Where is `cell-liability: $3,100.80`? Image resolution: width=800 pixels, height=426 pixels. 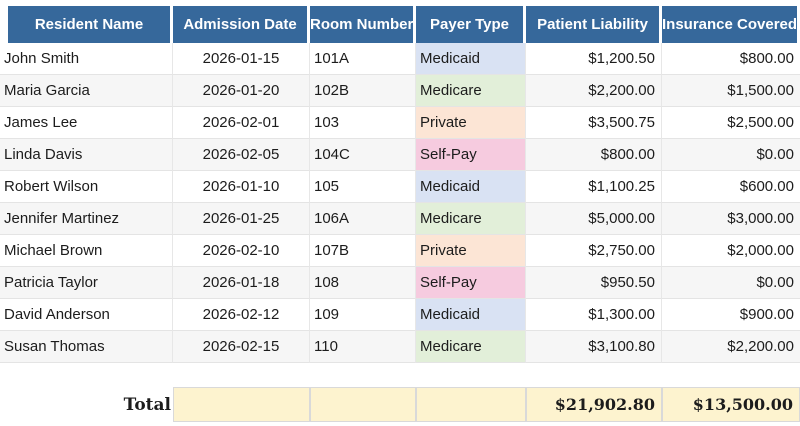 cell-liability: $3,100.80 is located at coordinates (594, 347).